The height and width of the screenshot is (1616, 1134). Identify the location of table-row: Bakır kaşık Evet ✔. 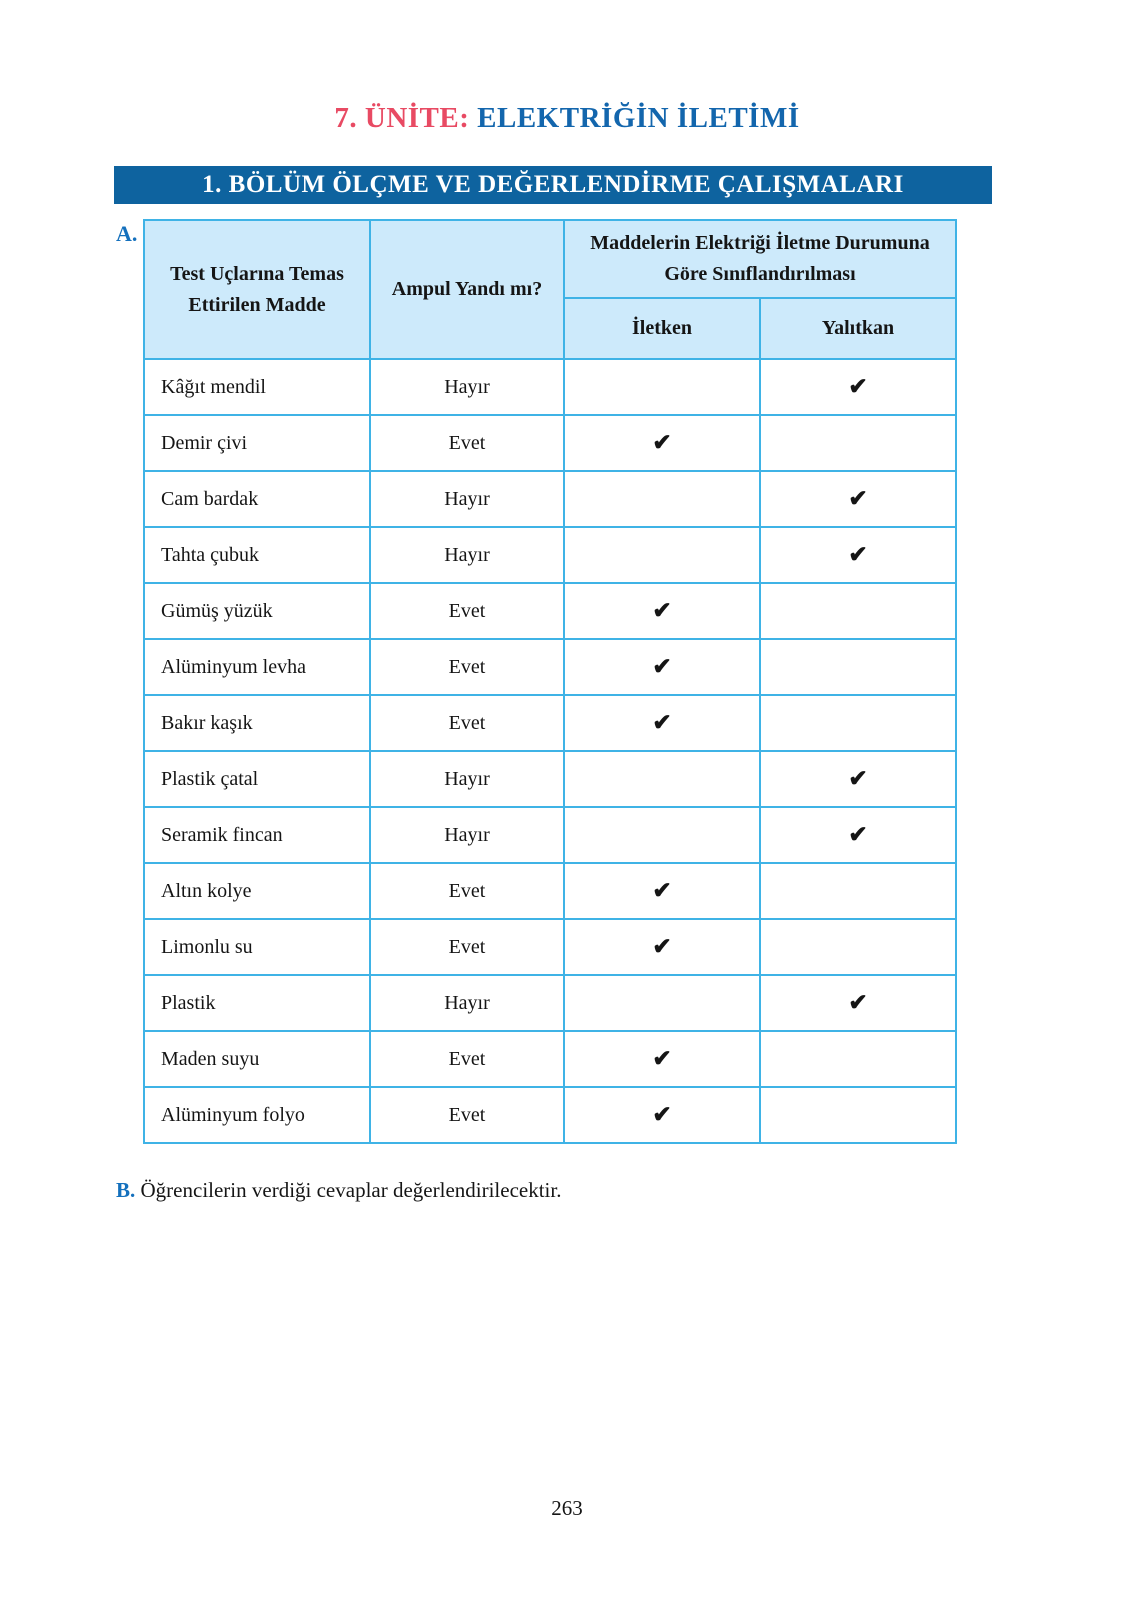
(550, 723).